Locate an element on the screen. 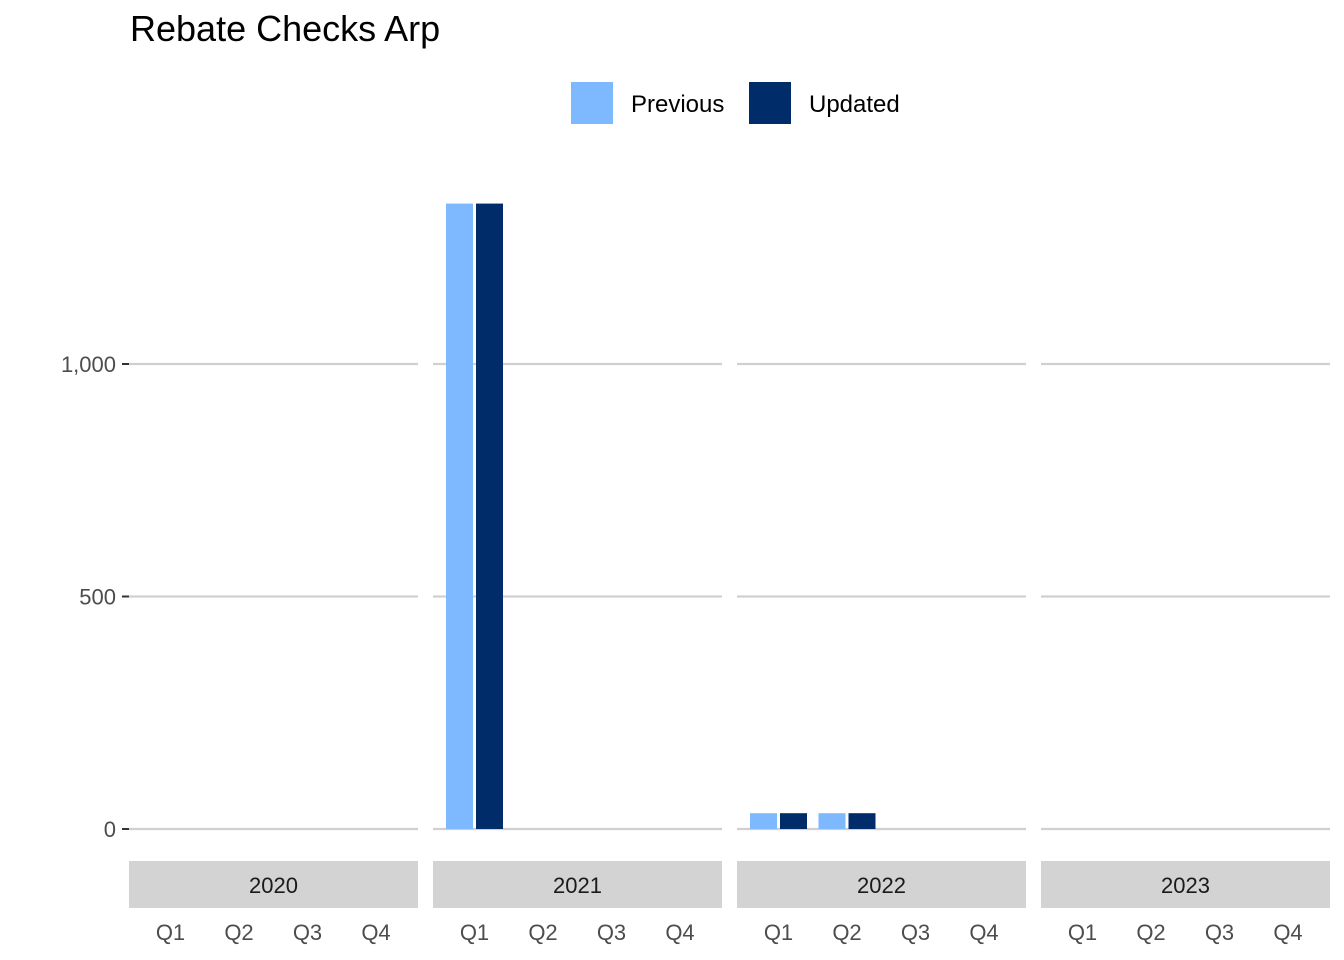  y-tick-label: 0 is located at coordinates (110, 829).